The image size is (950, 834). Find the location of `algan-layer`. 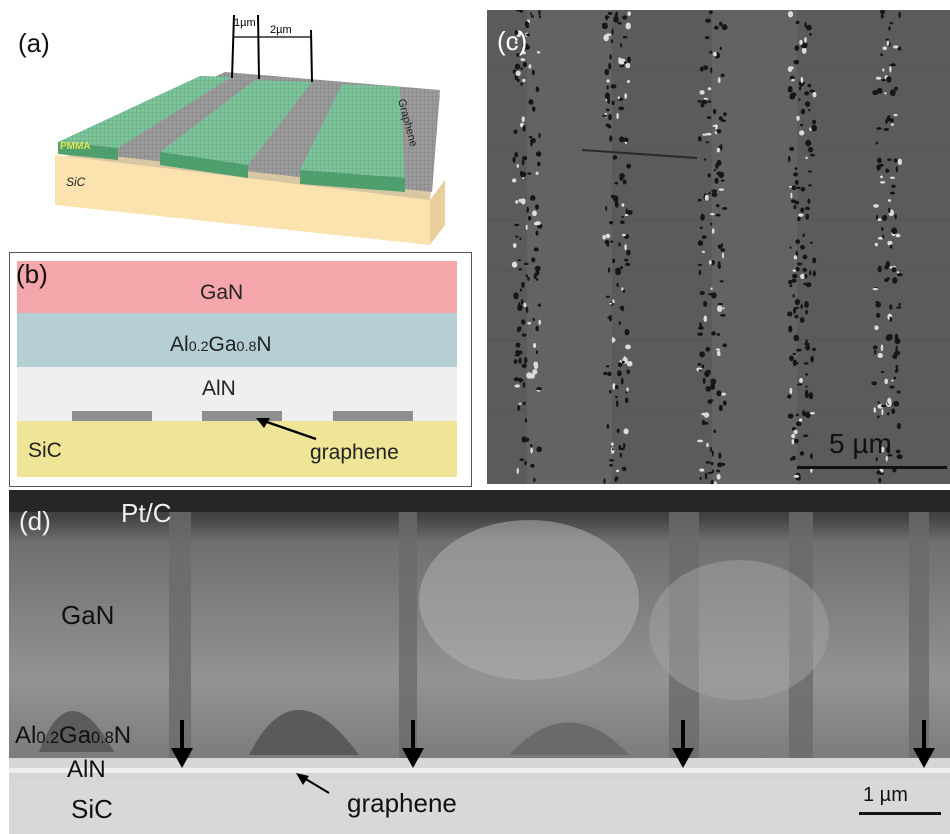

algan-layer is located at coordinates (237, 340).